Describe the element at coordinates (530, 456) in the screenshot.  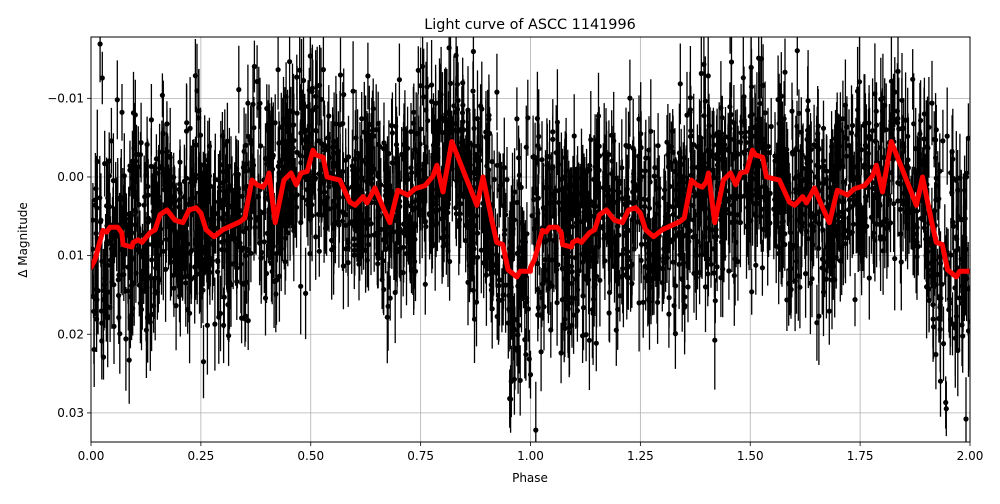
I see `x-tick-label: 1.00` at that location.